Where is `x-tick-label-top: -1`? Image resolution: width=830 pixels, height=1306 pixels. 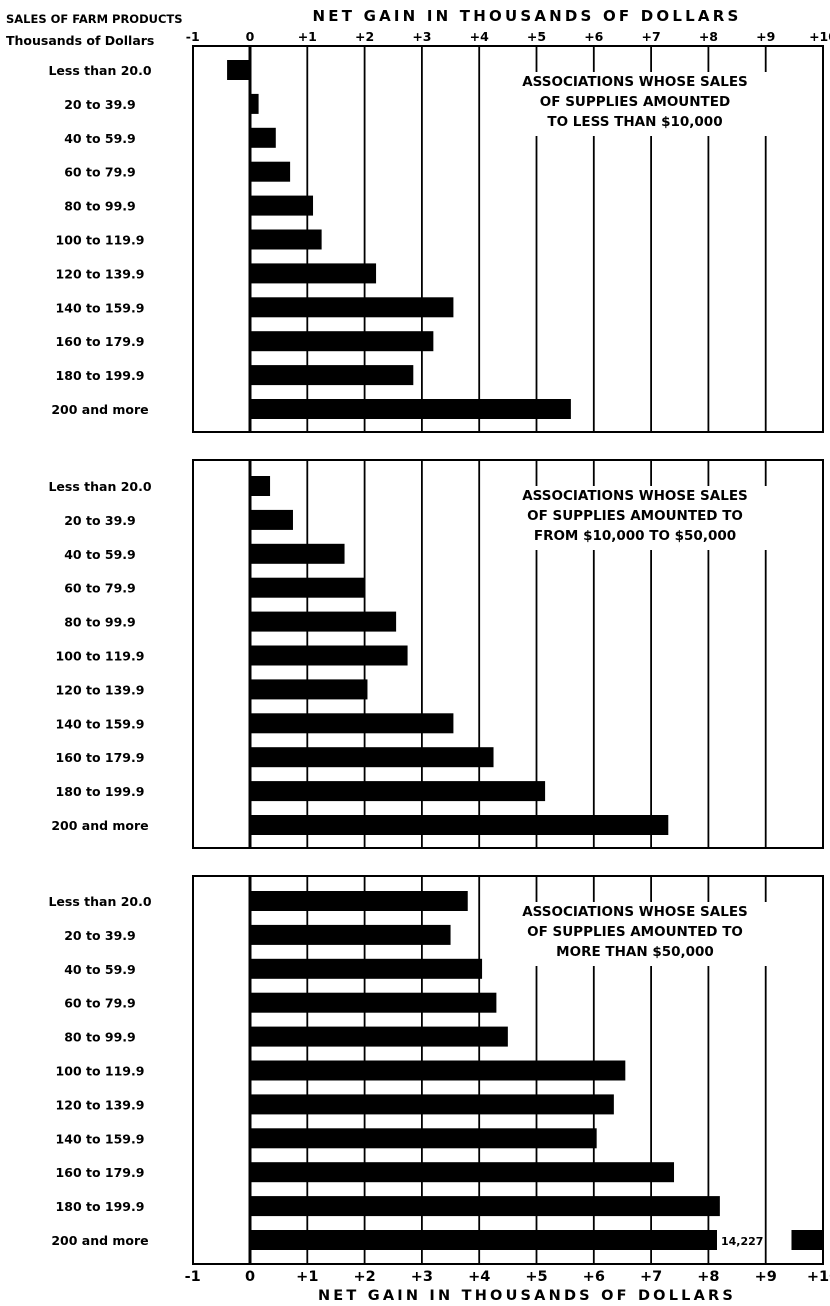
x-tick-label-top: -1 is located at coordinates (193, 36).